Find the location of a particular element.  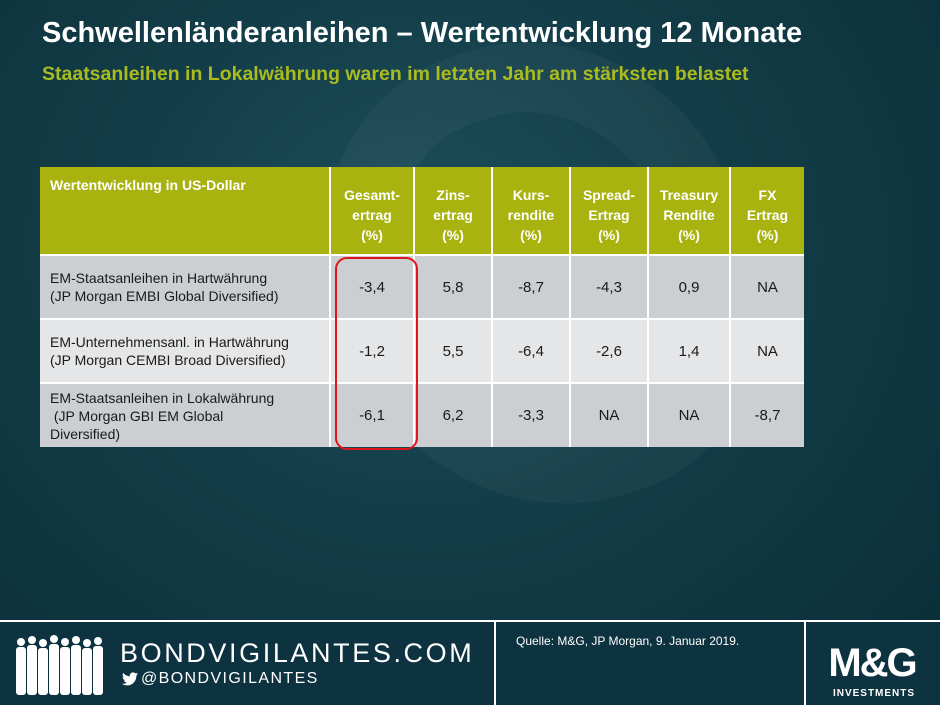

row-label-line: Diversified) is located at coordinates (85, 433).